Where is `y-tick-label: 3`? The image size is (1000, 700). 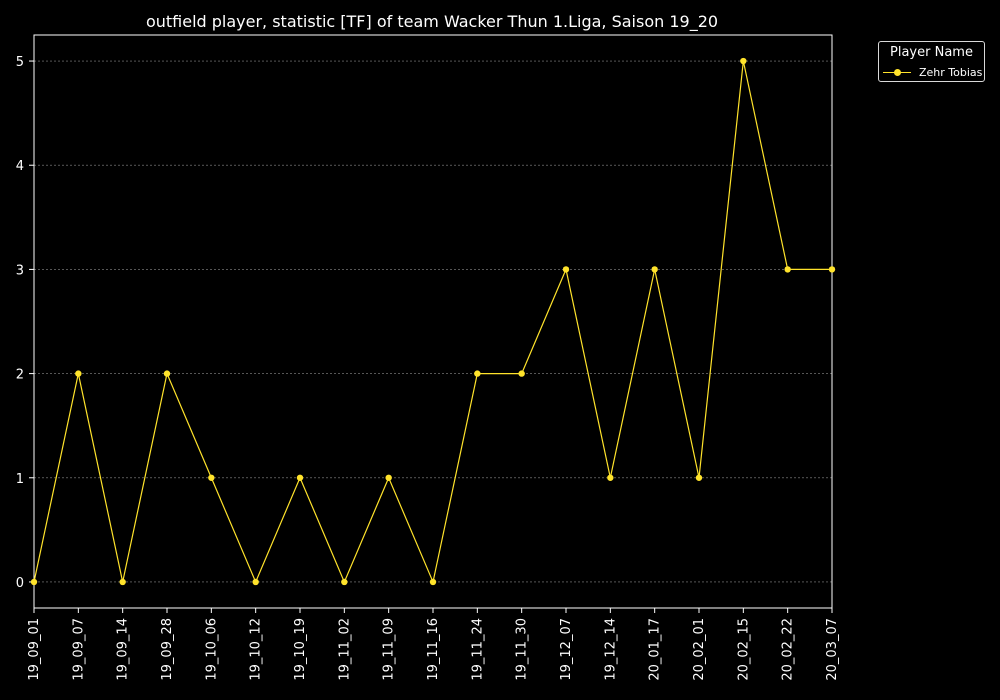
y-tick-label: 3 is located at coordinates (20, 270).